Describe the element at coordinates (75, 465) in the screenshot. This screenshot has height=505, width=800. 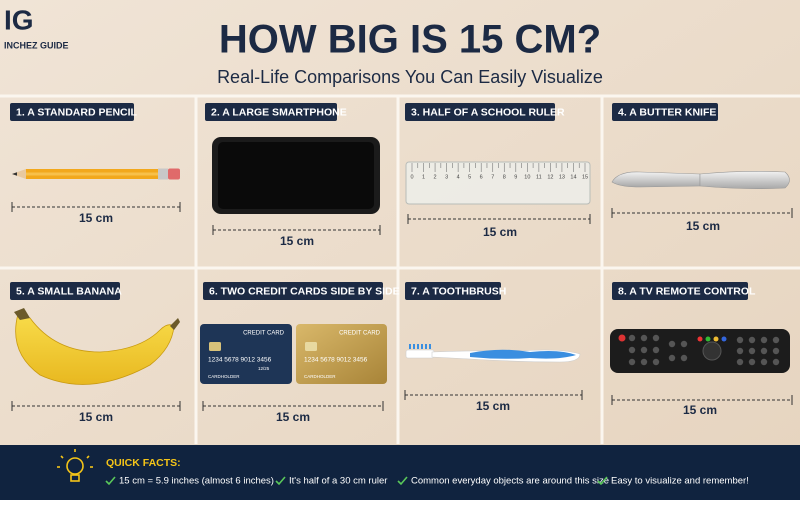
I see `bulb-icon` at that location.